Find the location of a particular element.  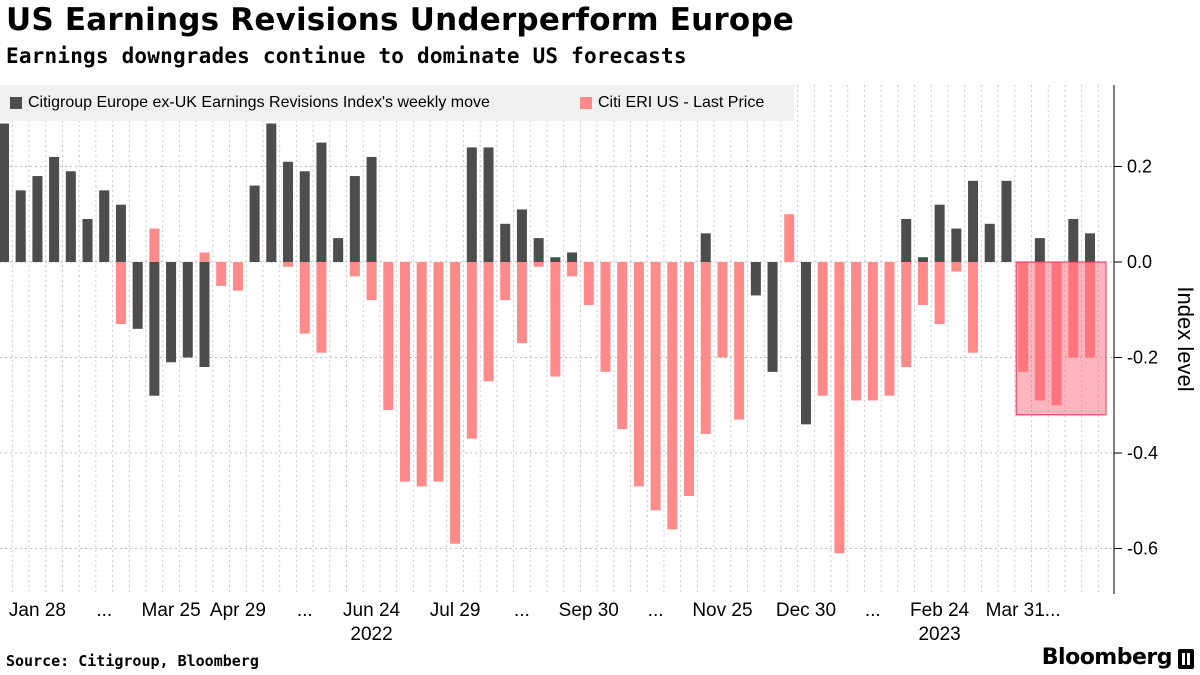

bloomberg-terminal-icon is located at coordinates (1186, 659).